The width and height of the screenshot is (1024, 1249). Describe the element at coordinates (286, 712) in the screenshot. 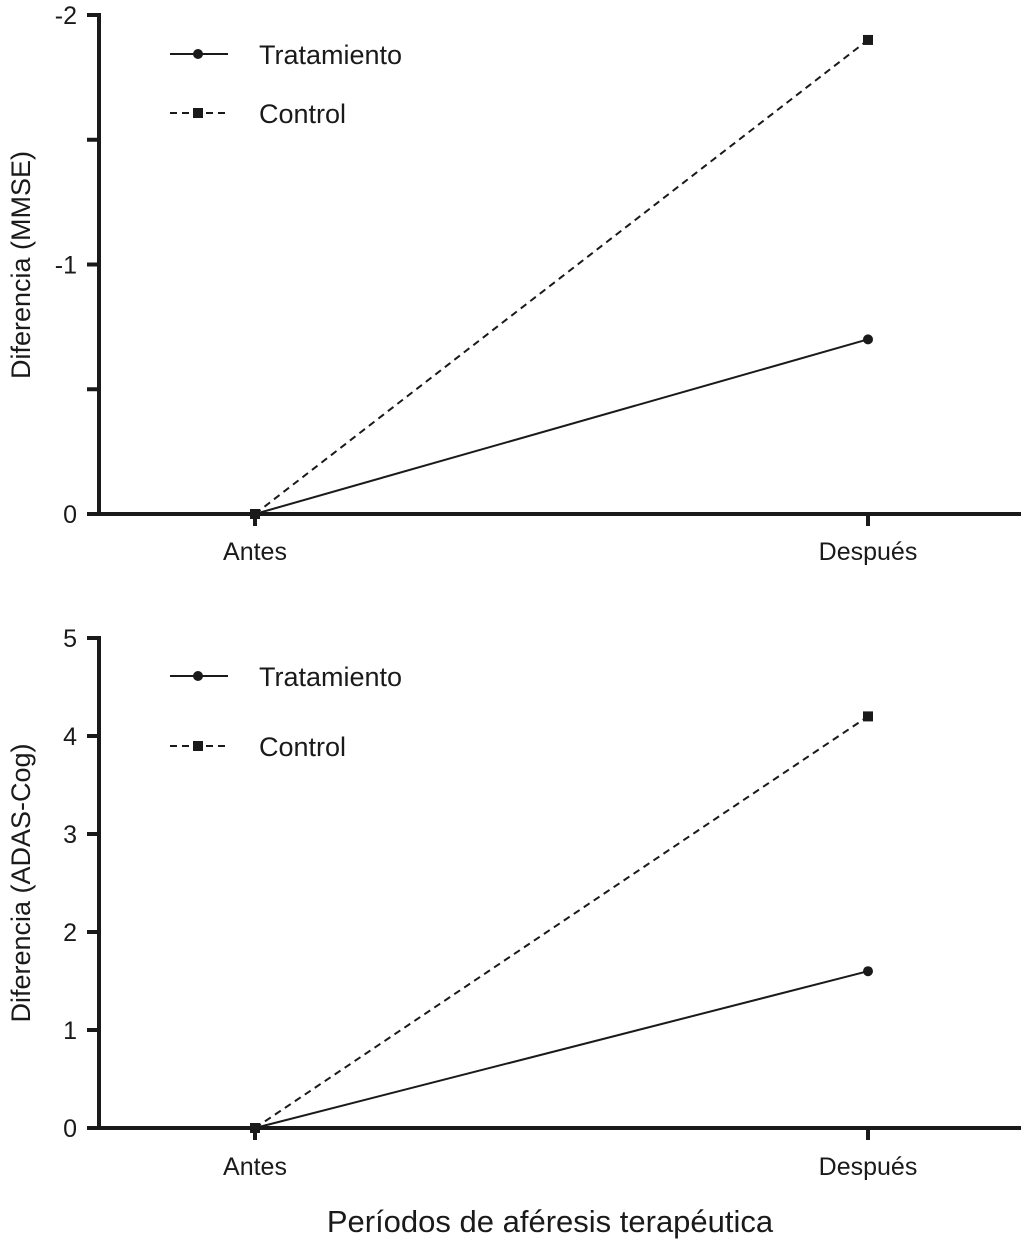

I see `legend-adas-cog: Tratamiento Control` at that location.